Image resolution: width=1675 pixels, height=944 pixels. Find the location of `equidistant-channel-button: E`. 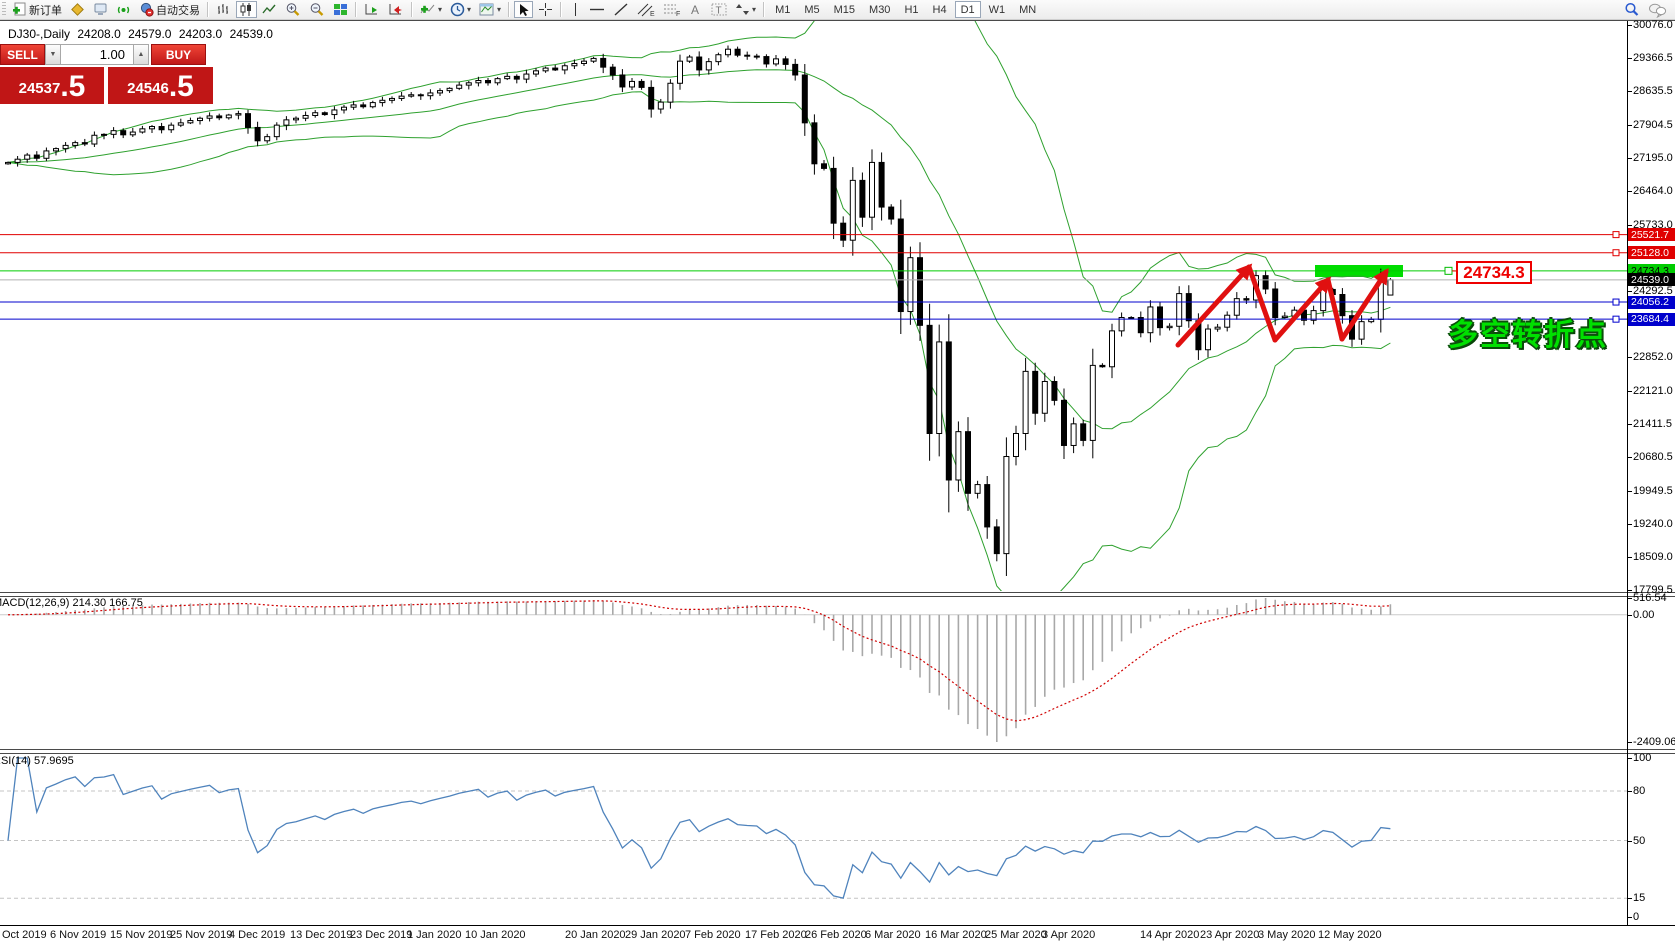

equidistant-channel-button: E is located at coordinates (646, 9).